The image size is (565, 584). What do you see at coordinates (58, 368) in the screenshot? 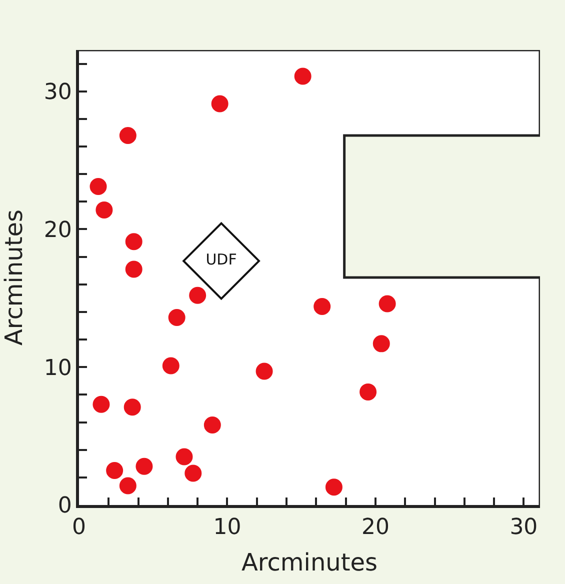
I see `y-tick-label: 10` at bounding box center [58, 368].